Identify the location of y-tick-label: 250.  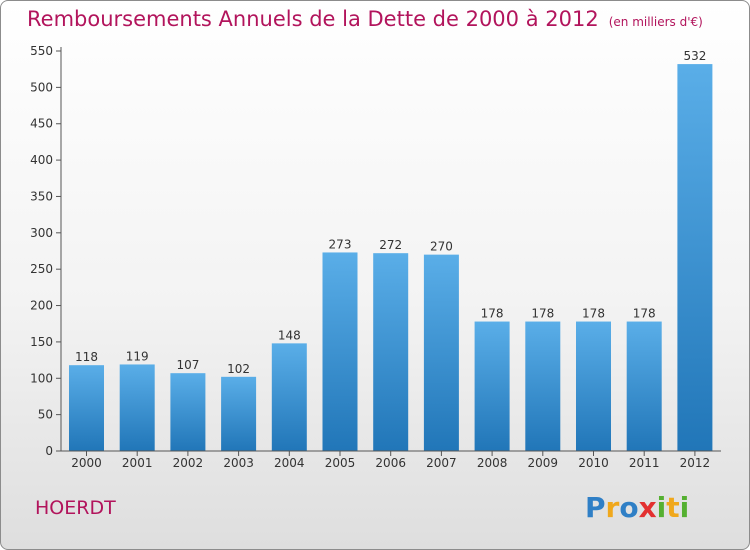
(41, 269).